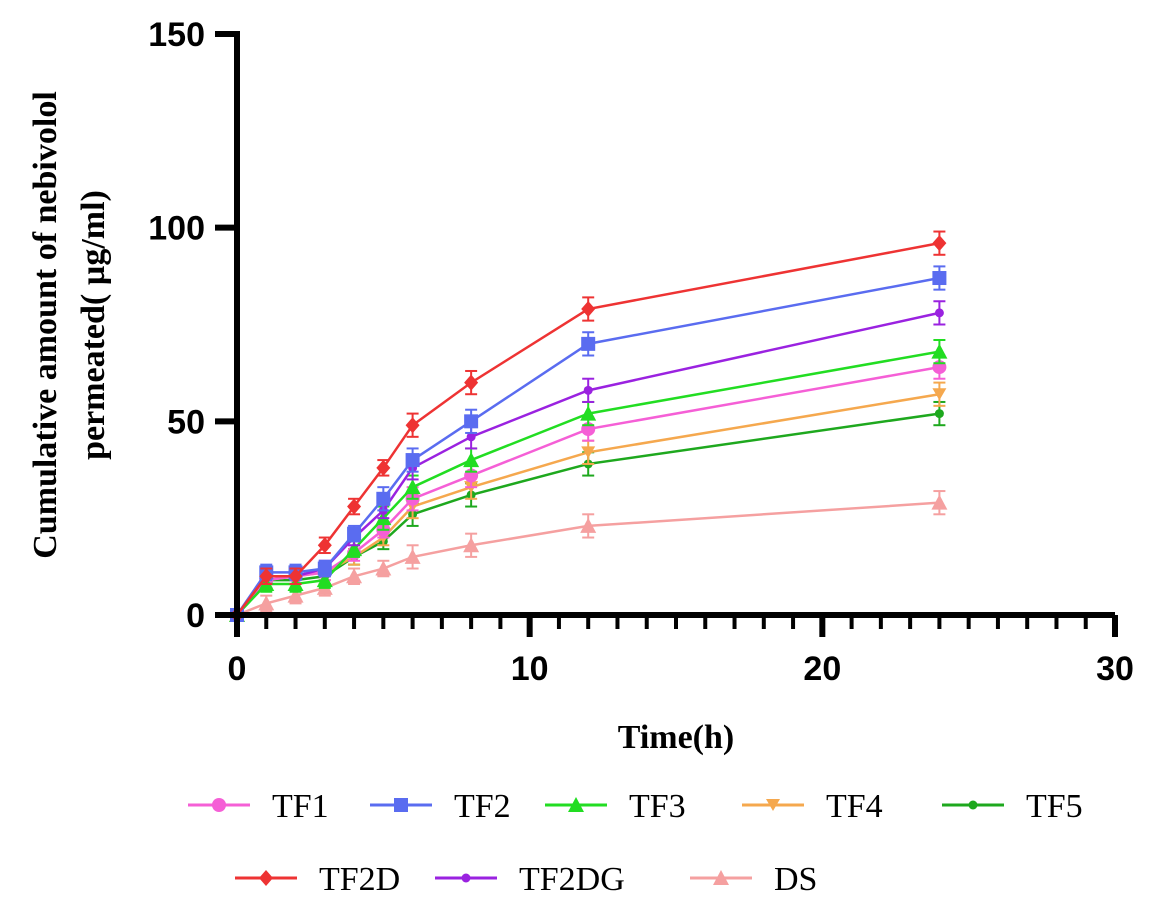 The image size is (1150, 909). I want to click on legend-label: TF4, so click(854, 806).